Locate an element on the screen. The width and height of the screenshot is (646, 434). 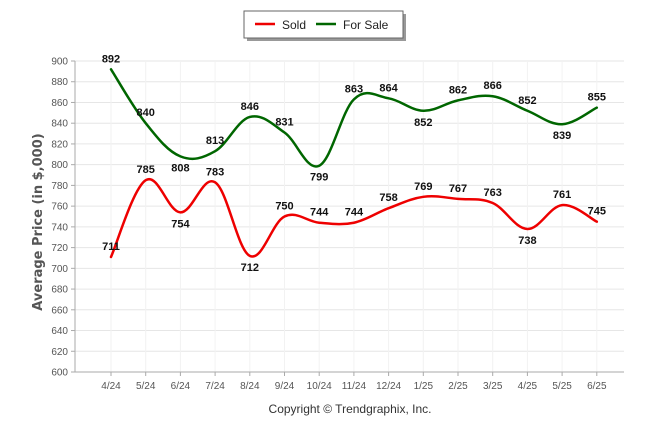
x-tick-label: 4/24 is located at coordinates (111, 386).